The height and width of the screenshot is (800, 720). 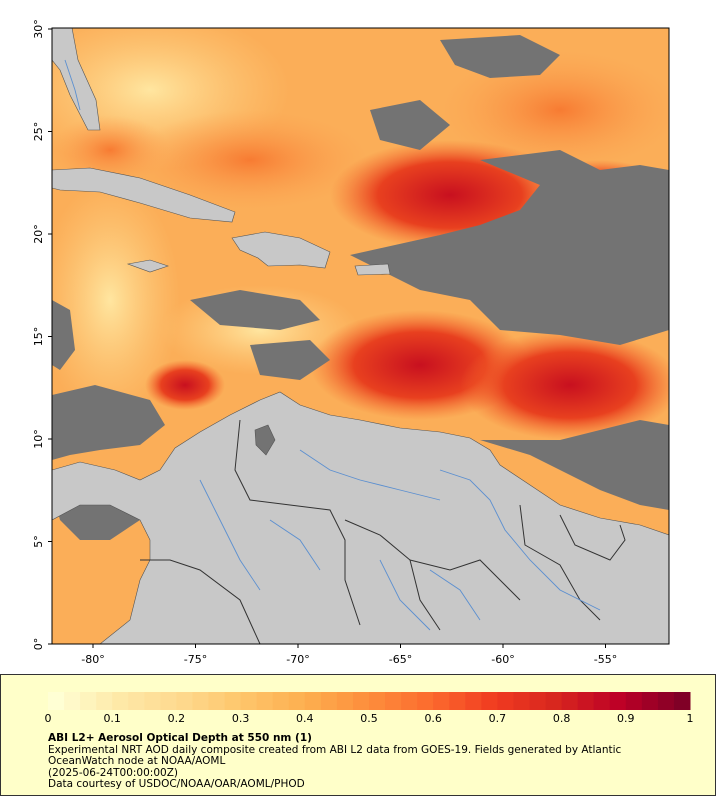 What do you see at coordinates (38, 29) in the screenshot?
I see `lat-tick-label: 30°` at bounding box center [38, 29].